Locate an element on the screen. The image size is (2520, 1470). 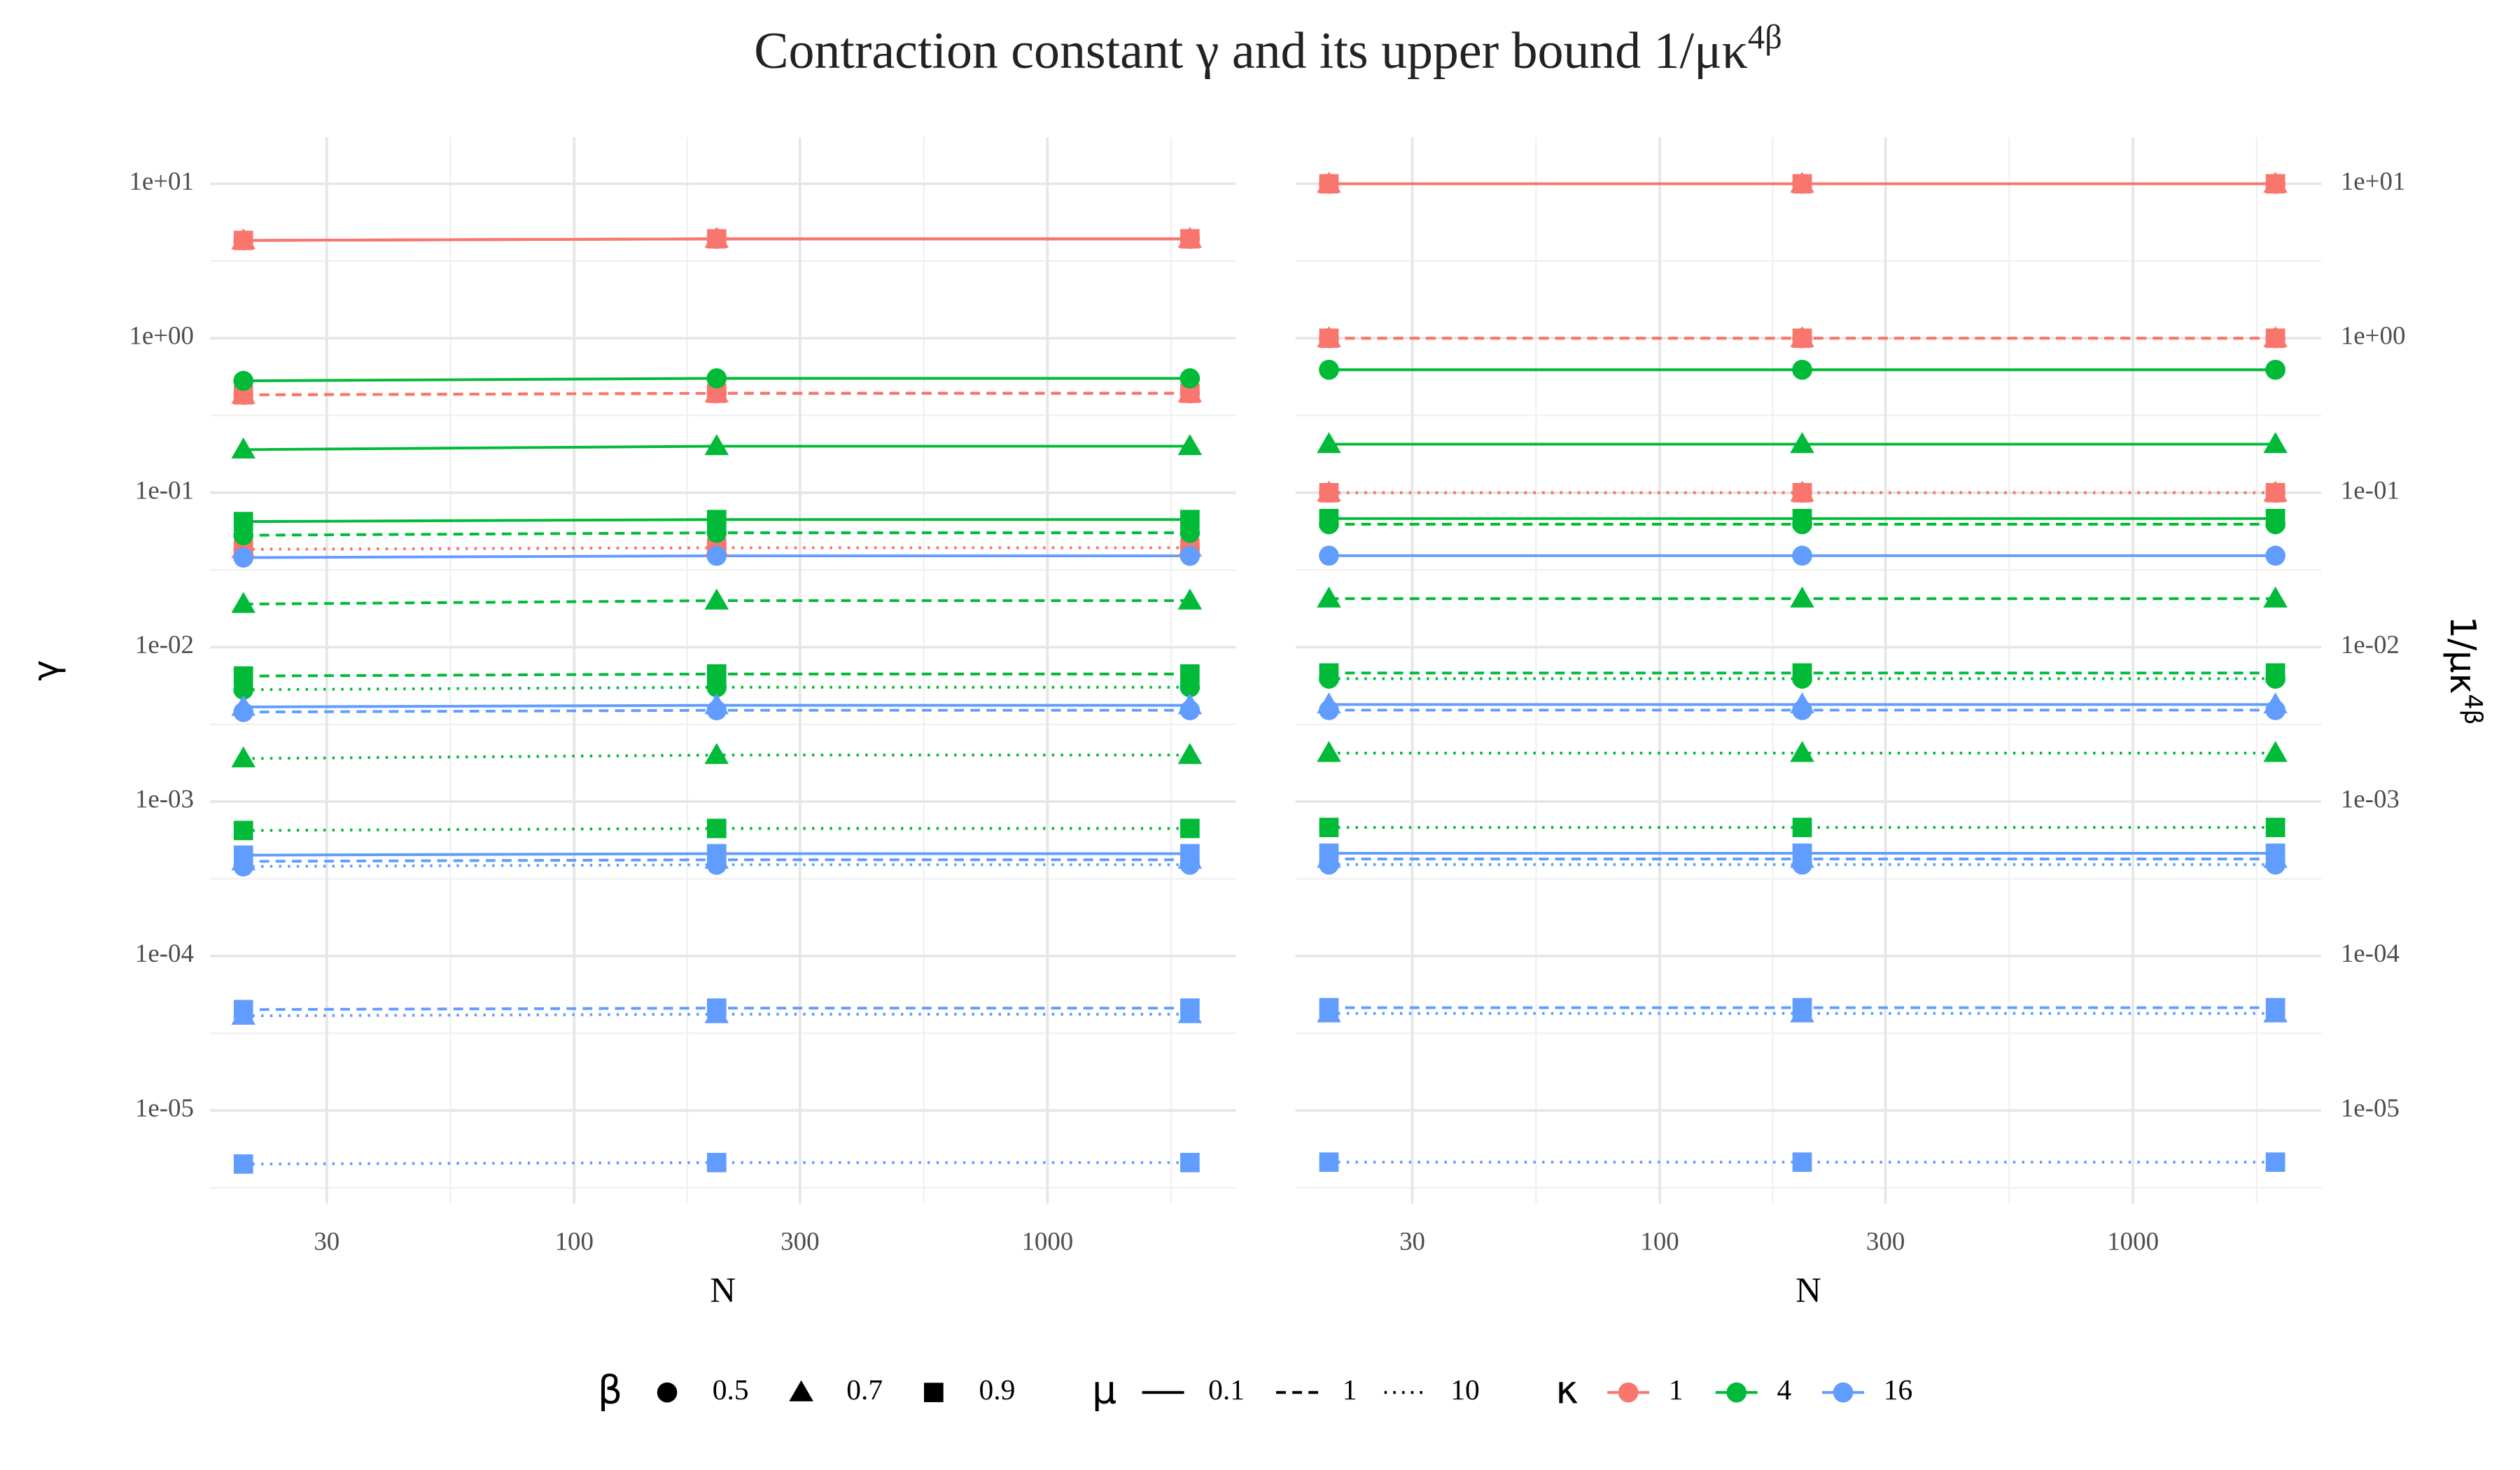
y-tick-label: 1e-05 is located at coordinates (2370, 1107).